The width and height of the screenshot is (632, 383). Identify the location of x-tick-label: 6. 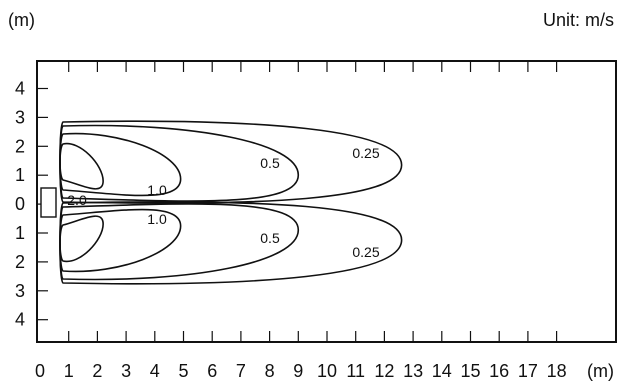
(212, 371).